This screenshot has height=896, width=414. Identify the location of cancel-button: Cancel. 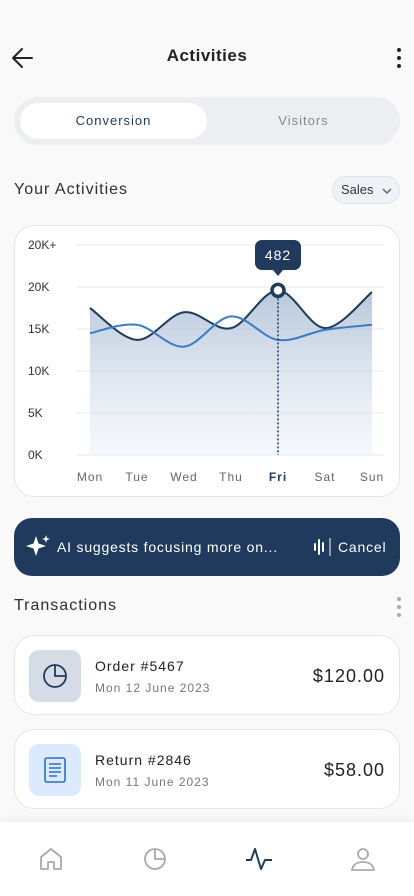
(362, 547).